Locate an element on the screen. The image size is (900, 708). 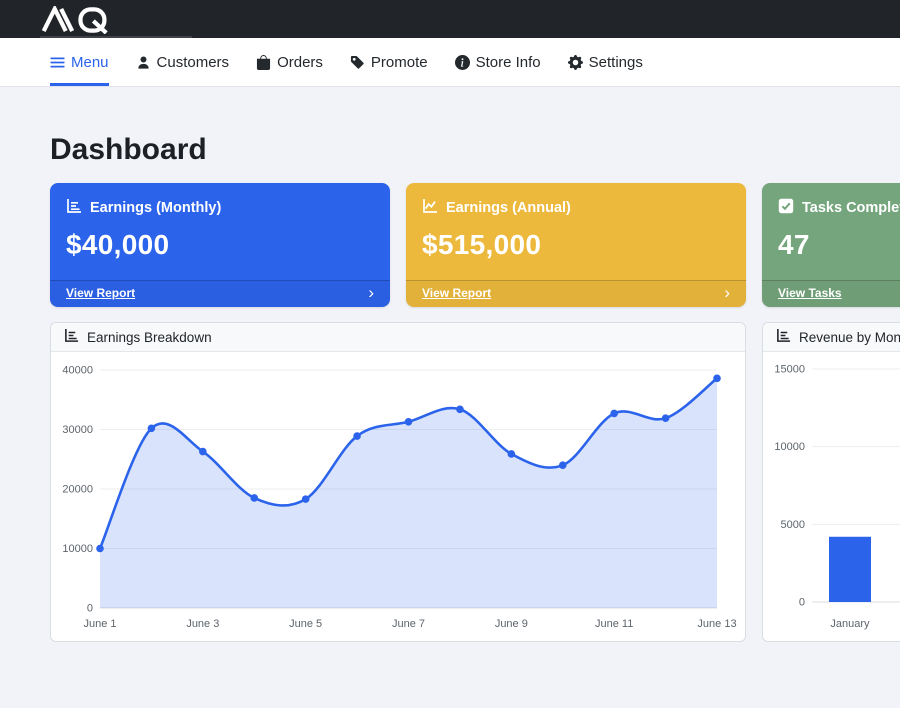
stat-card-body: Earnings (Annual) $515,000 is located at coordinates (576, 231).